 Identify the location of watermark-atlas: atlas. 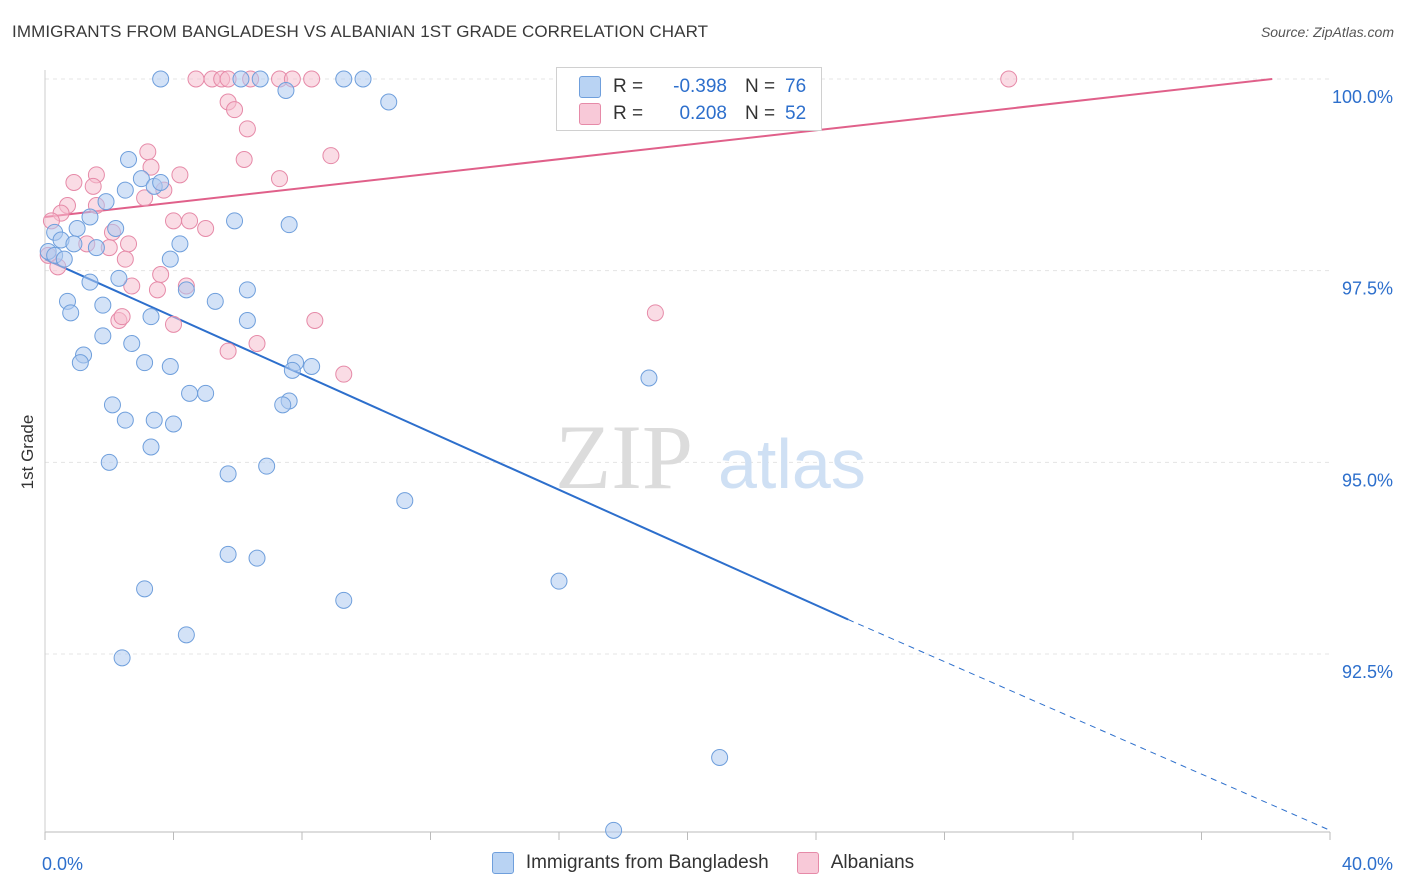
(792, 464).